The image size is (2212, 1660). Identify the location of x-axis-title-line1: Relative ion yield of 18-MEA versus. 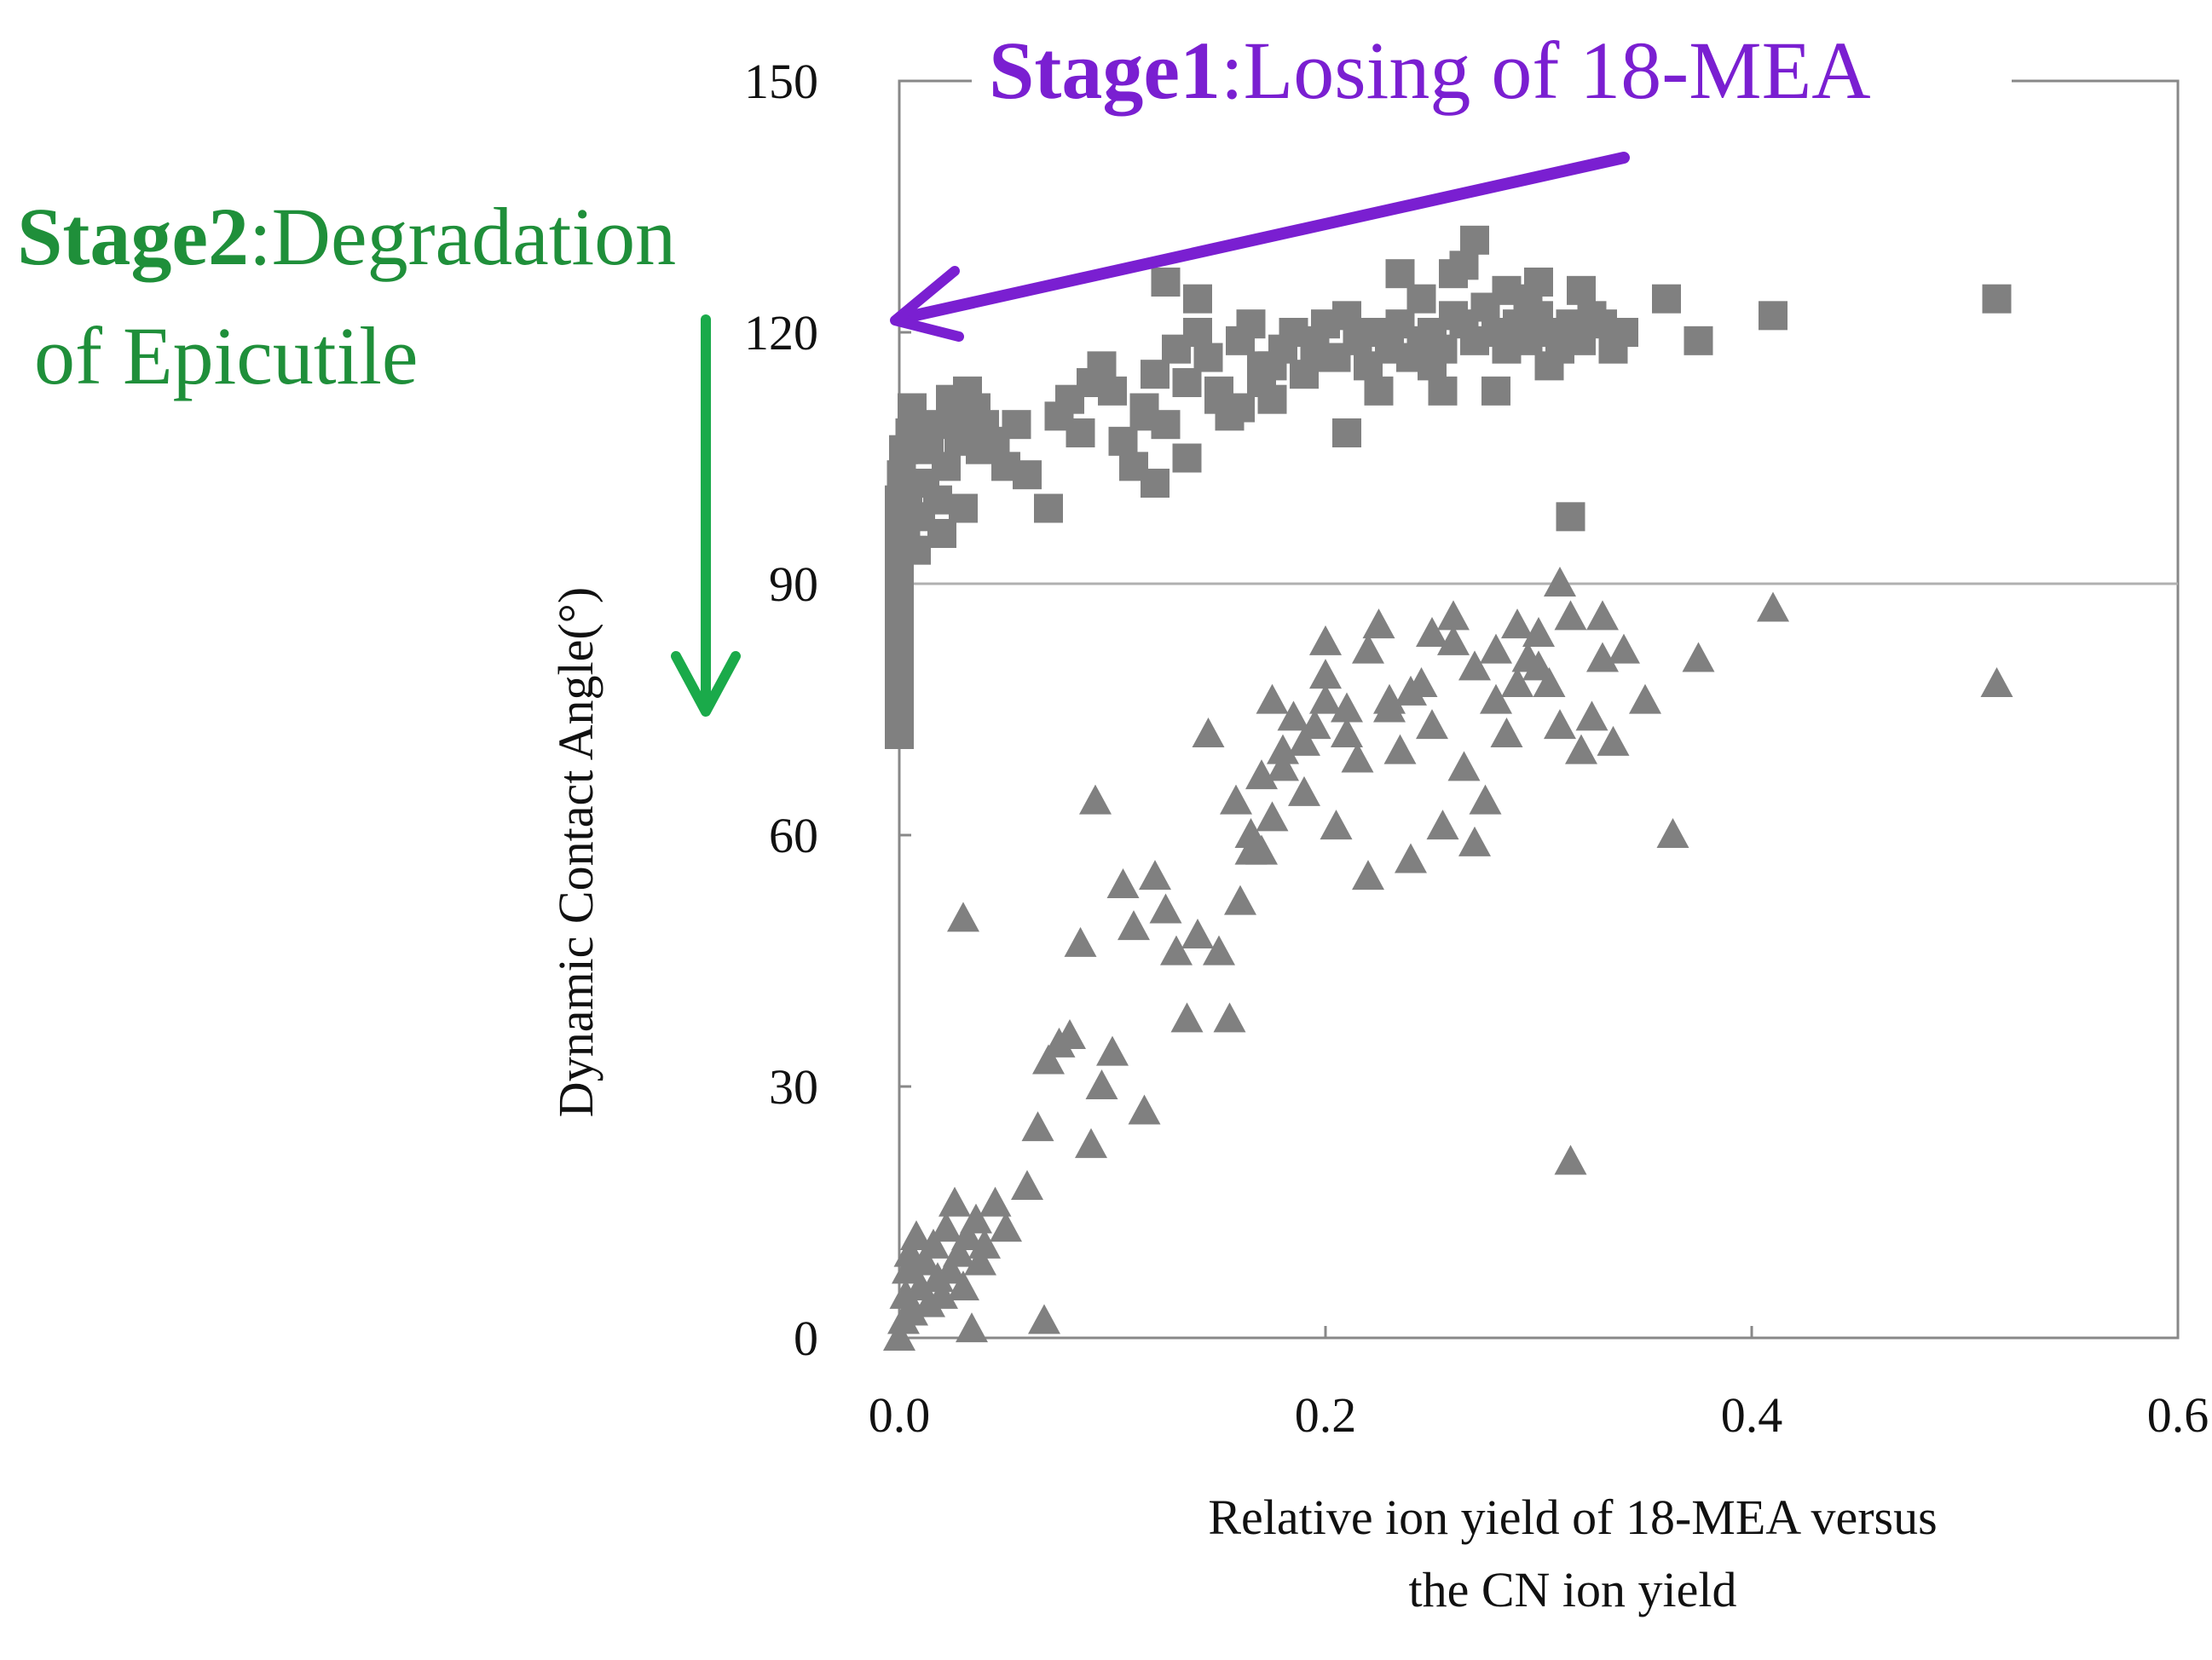
(1572, 1518).